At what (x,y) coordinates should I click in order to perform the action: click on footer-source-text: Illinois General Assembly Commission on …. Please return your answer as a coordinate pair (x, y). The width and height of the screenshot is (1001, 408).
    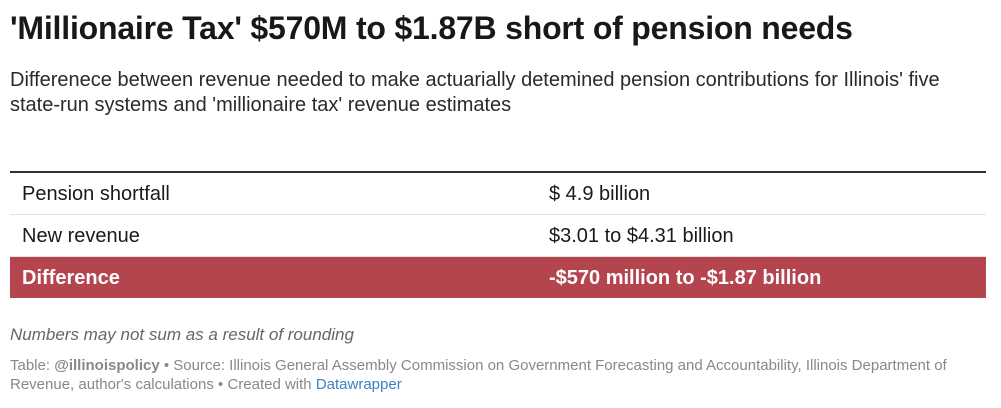
    Looking at the image, I should click on (478, 375).